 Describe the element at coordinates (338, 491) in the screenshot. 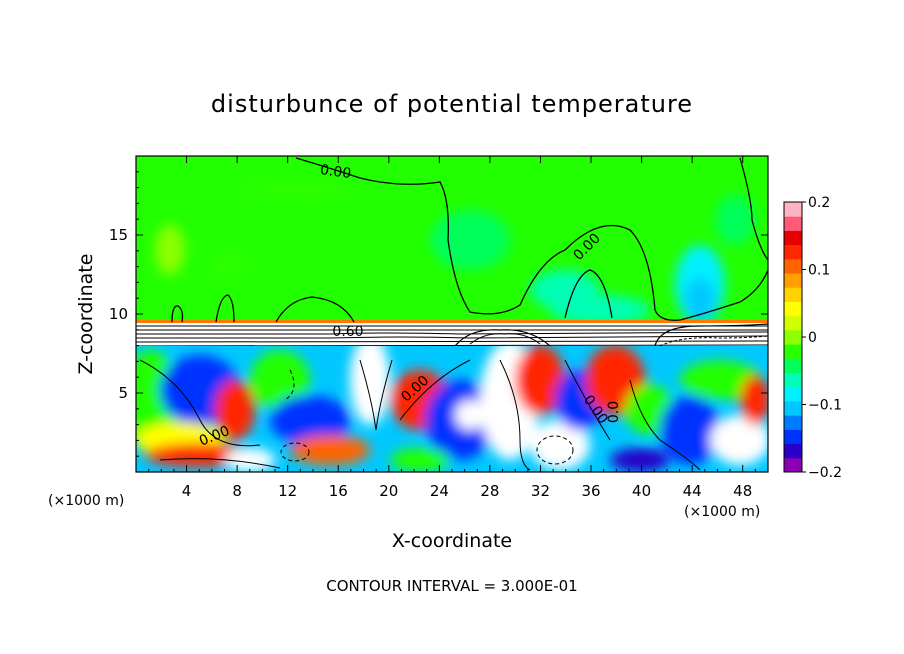

I see `x-tick-label: 16` at that location.